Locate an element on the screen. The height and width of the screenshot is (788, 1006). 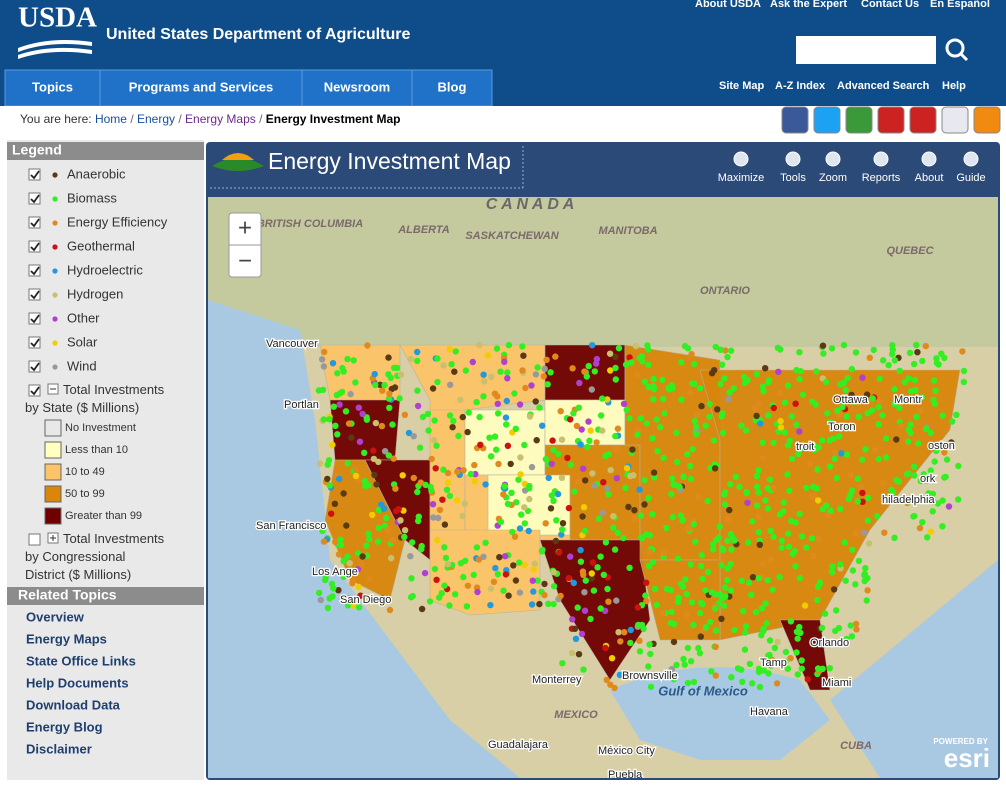
tool-icon is located at coordinates (793, 159).